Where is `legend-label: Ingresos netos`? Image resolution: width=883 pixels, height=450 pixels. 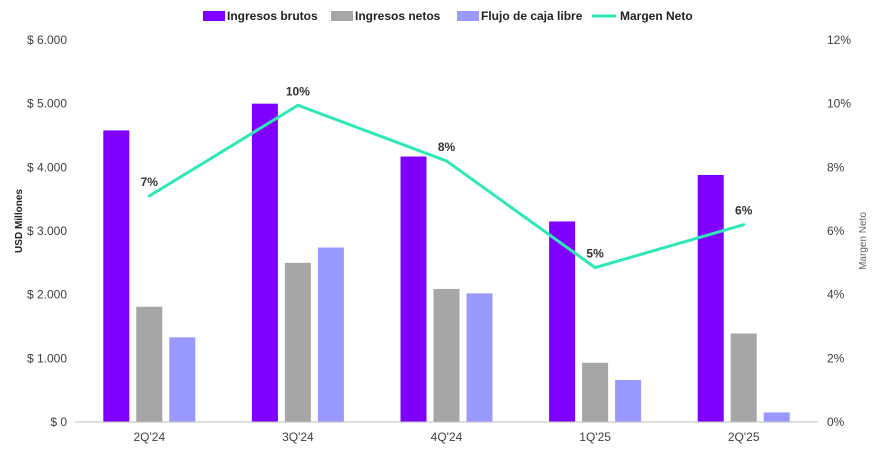
legend-label: Ingresos netos is located at coordinates (398, 16).